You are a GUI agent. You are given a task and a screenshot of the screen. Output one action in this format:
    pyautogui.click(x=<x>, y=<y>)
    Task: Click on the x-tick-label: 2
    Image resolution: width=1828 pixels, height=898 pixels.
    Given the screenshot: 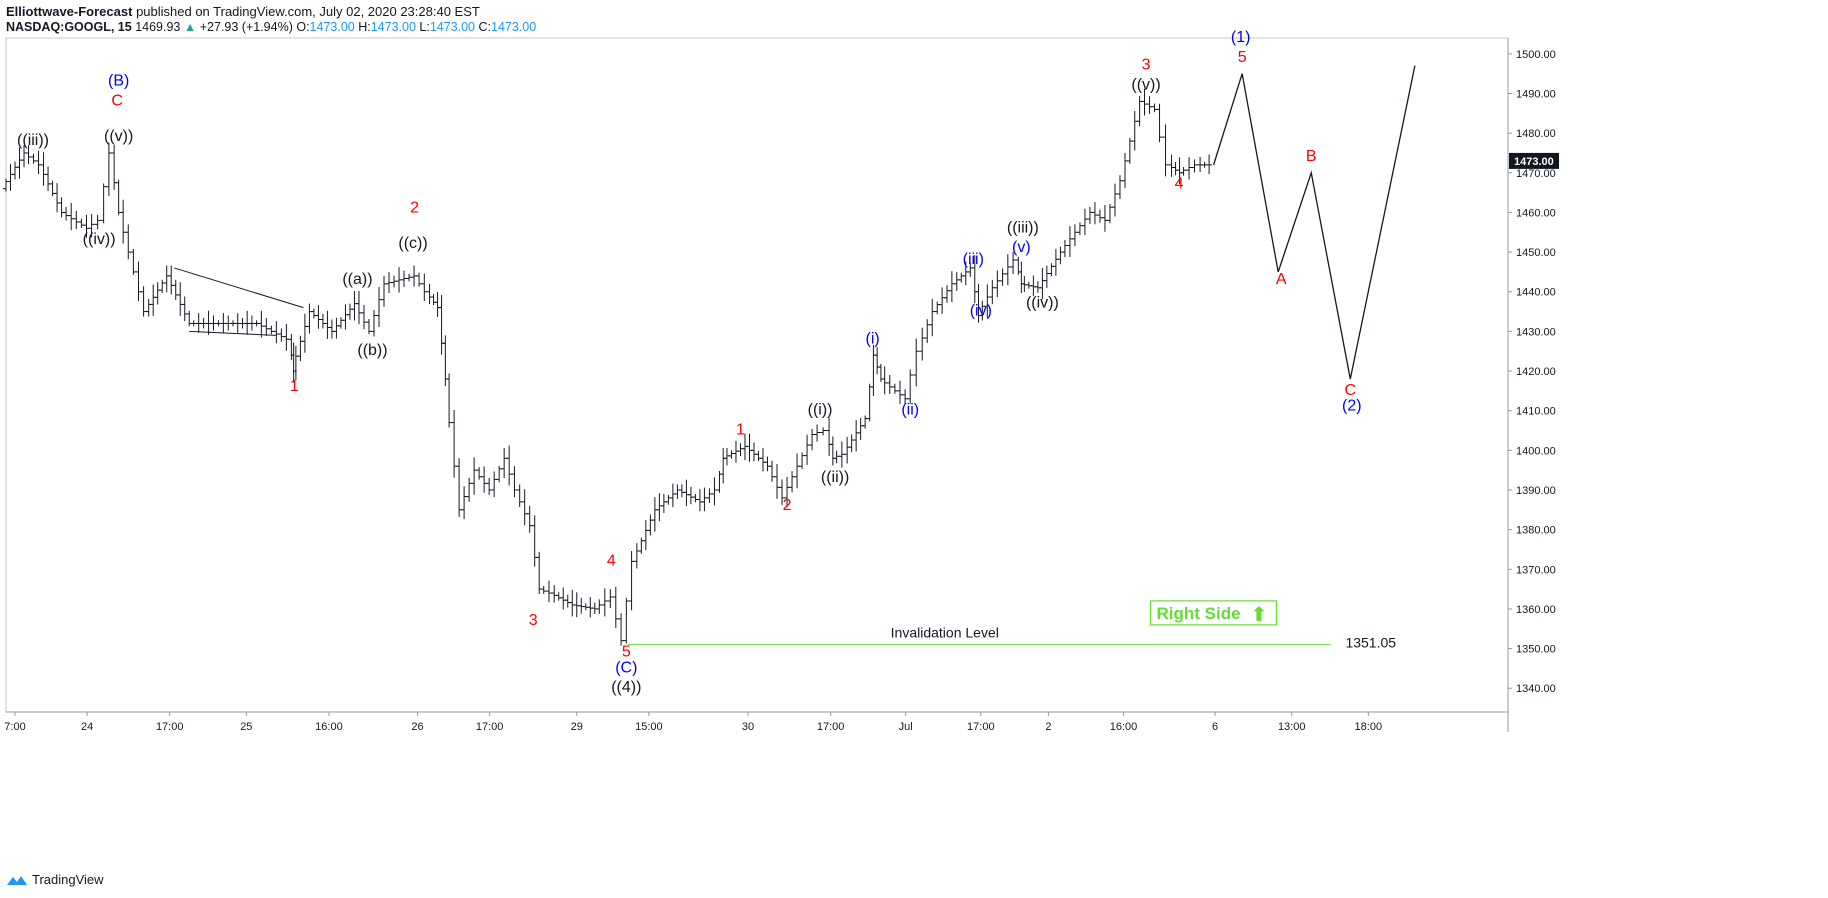 What is the action you would take?
    pyautogui.click(x=1048, y=727)
    